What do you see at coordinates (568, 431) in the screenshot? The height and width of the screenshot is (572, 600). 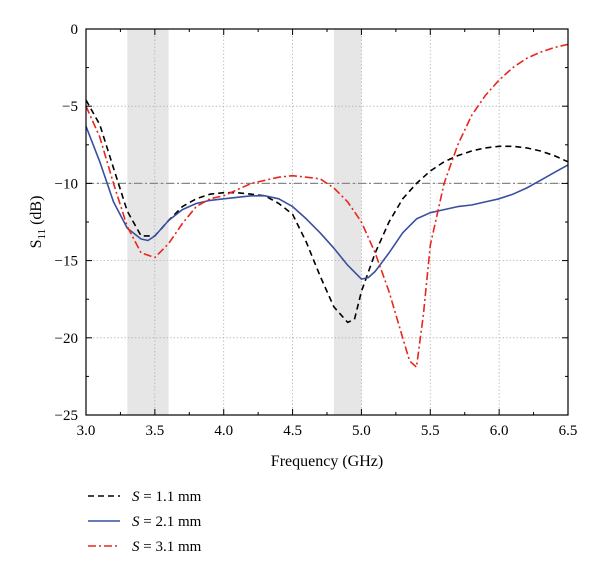 I see `x-tick-label: 6.5` at bounding box center [568, 431].